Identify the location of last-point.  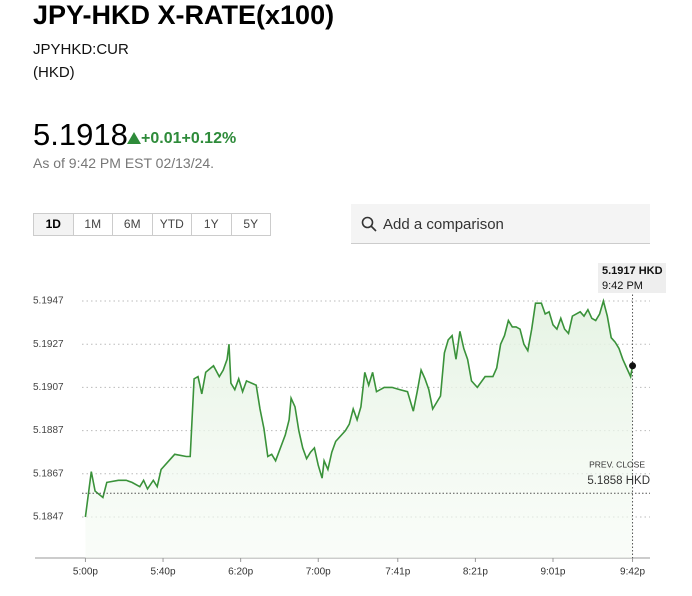
(633, 366).